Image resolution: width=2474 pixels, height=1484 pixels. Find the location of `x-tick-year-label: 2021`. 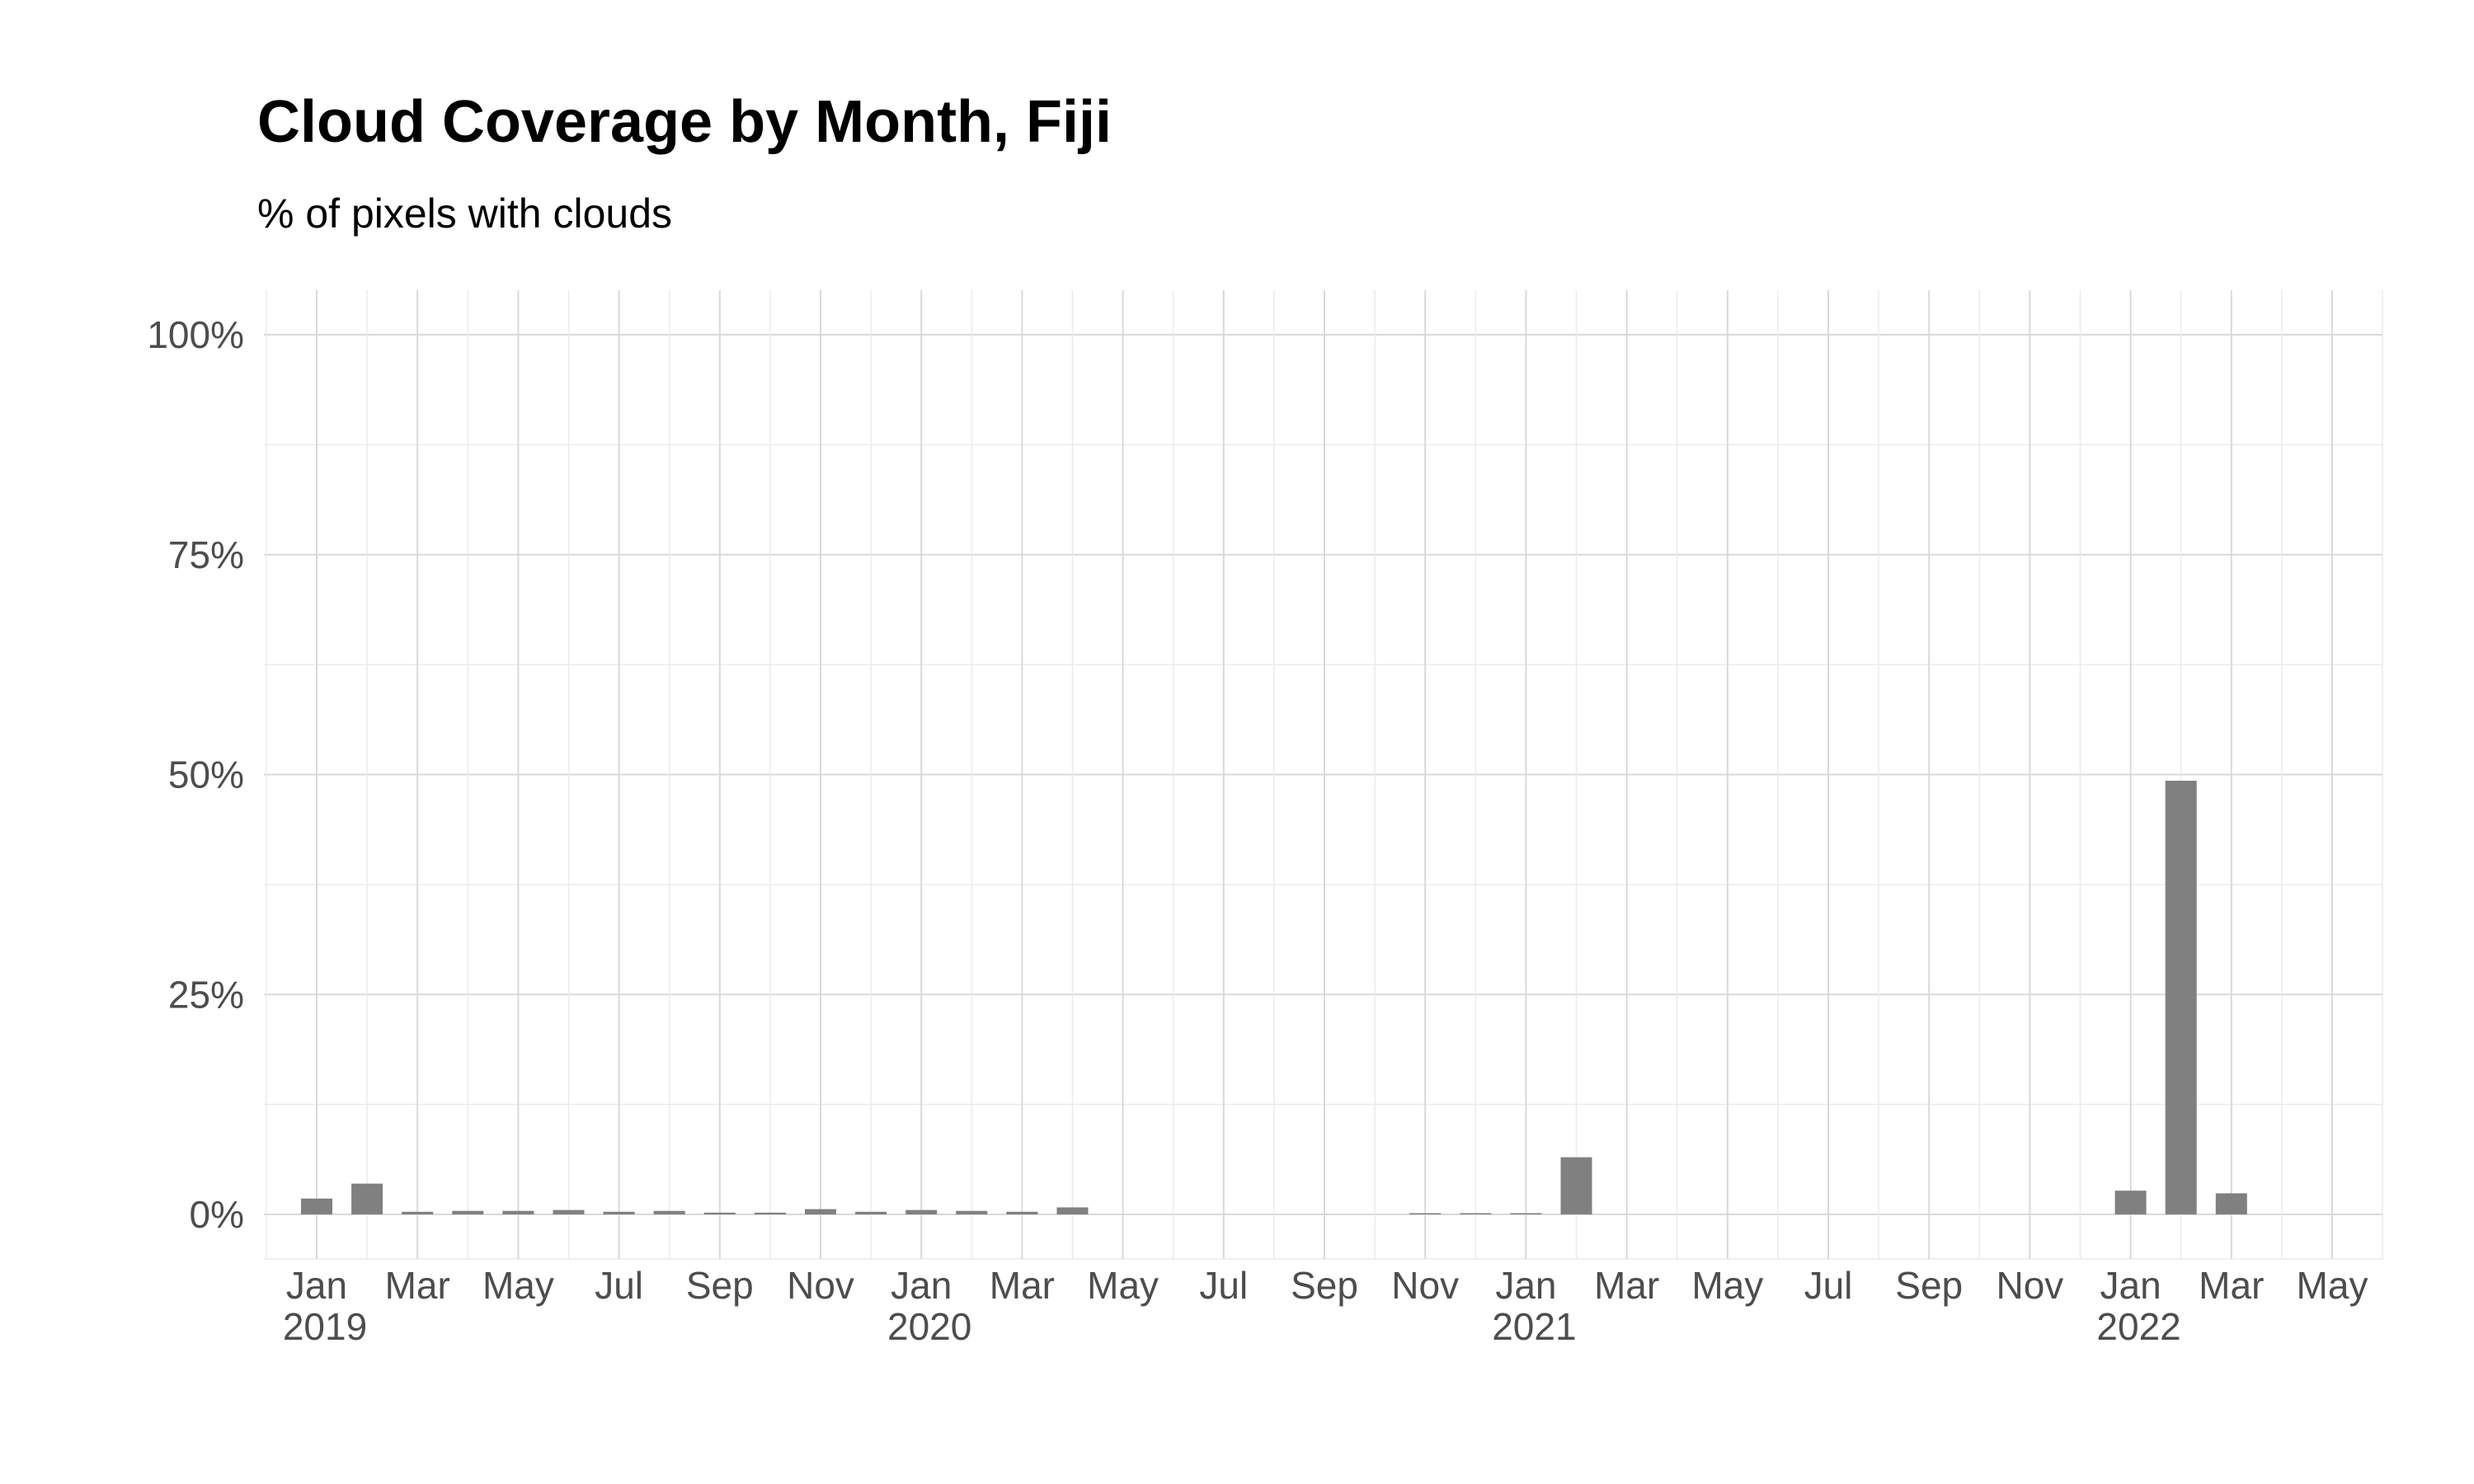

x-tick-year-label: 2021 is located at coordinates (1534, 1326).